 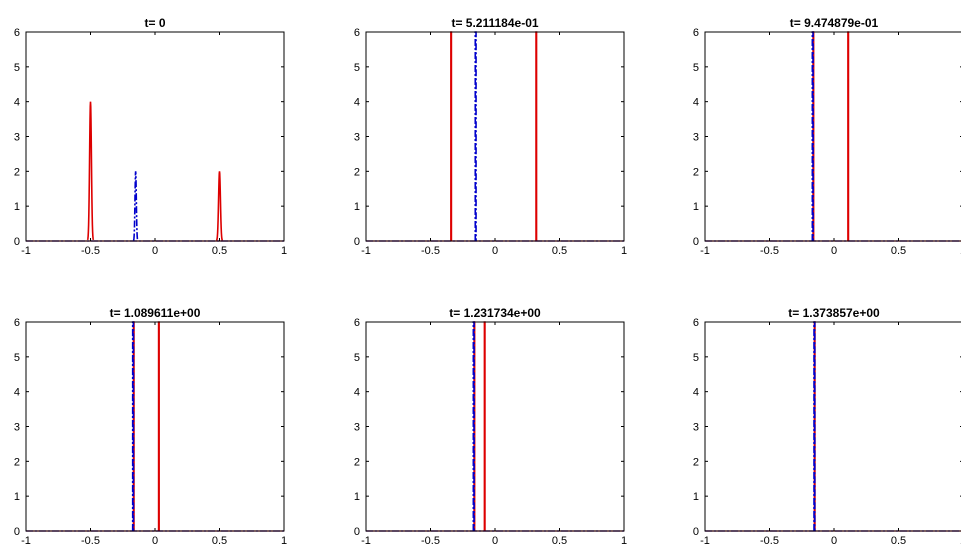 I want to click on subplot-6: -1 -0.5 0 0.5 1 0 1 2 3 4 5 6 t= 1.373857e+00, so click(x=827, y=426).